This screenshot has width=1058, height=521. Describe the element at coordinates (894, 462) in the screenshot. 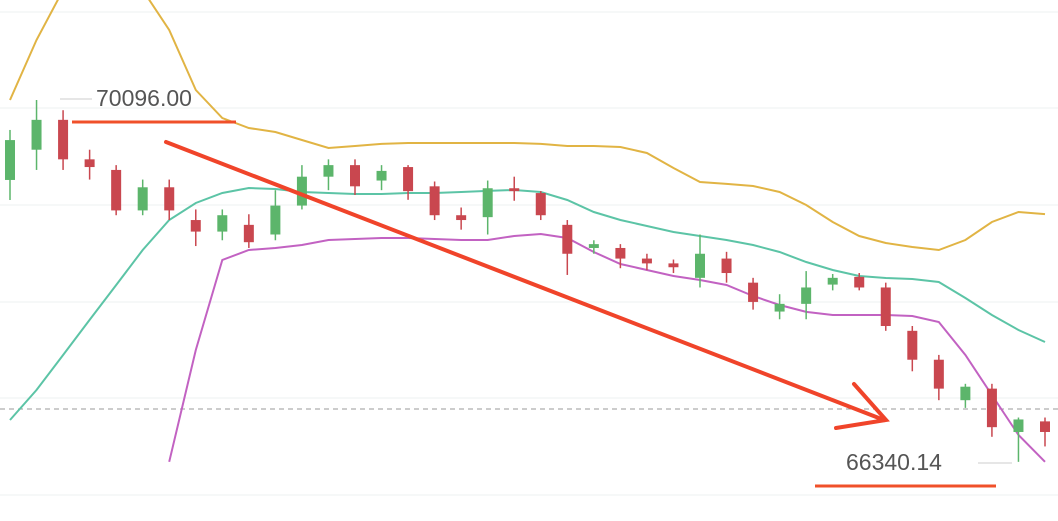

I see `low-label: 66340.14` at that location.